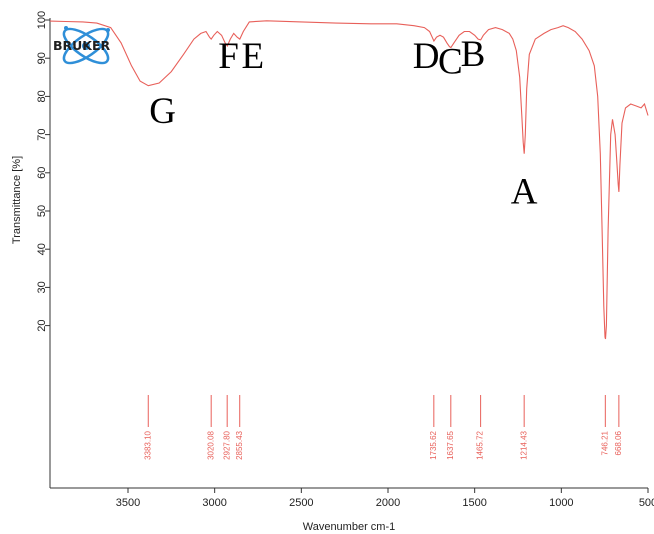 This screenshot has width=654, height=534. Describe the element at coordinates (226, 444) in the screenshot. I see `peak-label: 2927.80` at that location.